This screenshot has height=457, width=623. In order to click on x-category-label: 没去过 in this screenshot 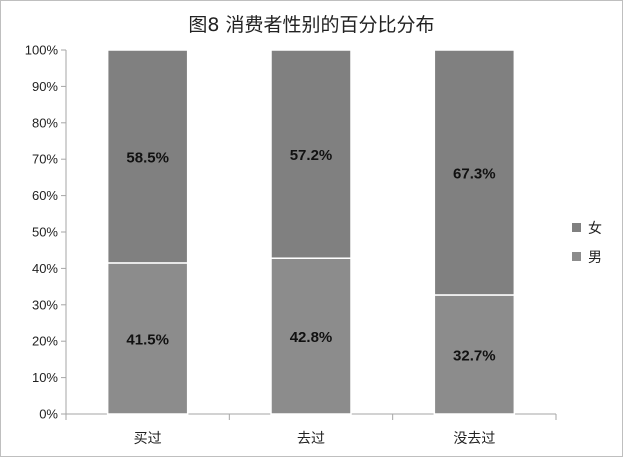, I will do `click(474, 439)`.